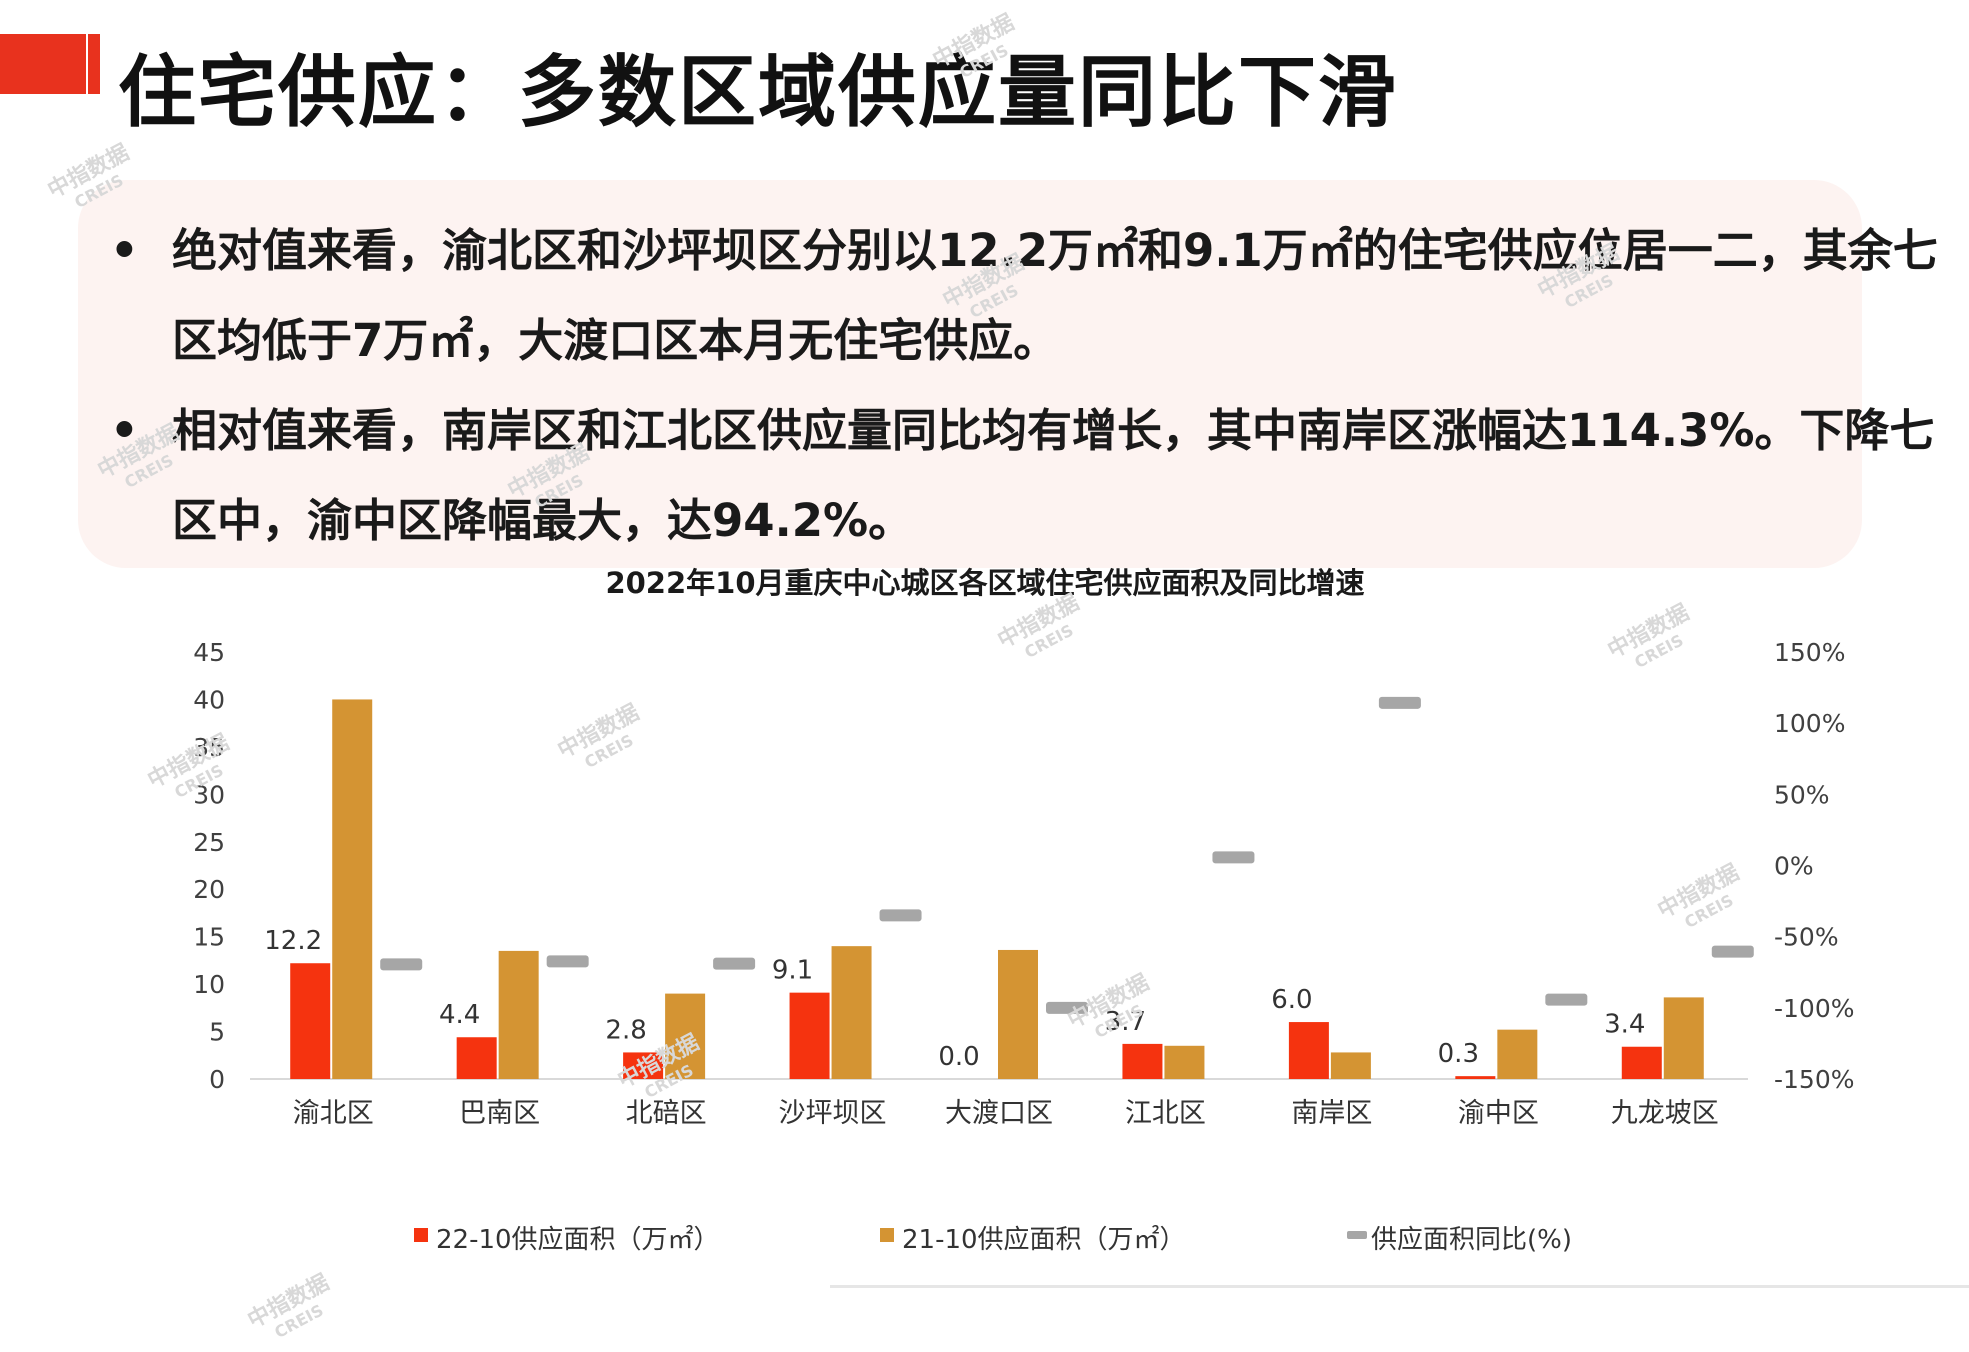 Image resolution: width=1969 pixels, height=1352 pixels. Describe the element at coordinates (578, 1240) in the screenshot. I see `legend-label: 22-10供应面积（万㎡）` at that location.